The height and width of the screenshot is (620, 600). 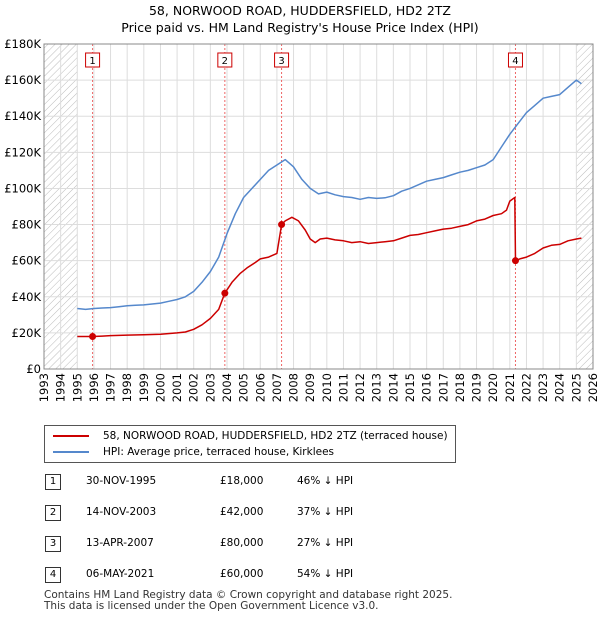 I want to click on legend-swatch-price, so click(x=71, y=436).